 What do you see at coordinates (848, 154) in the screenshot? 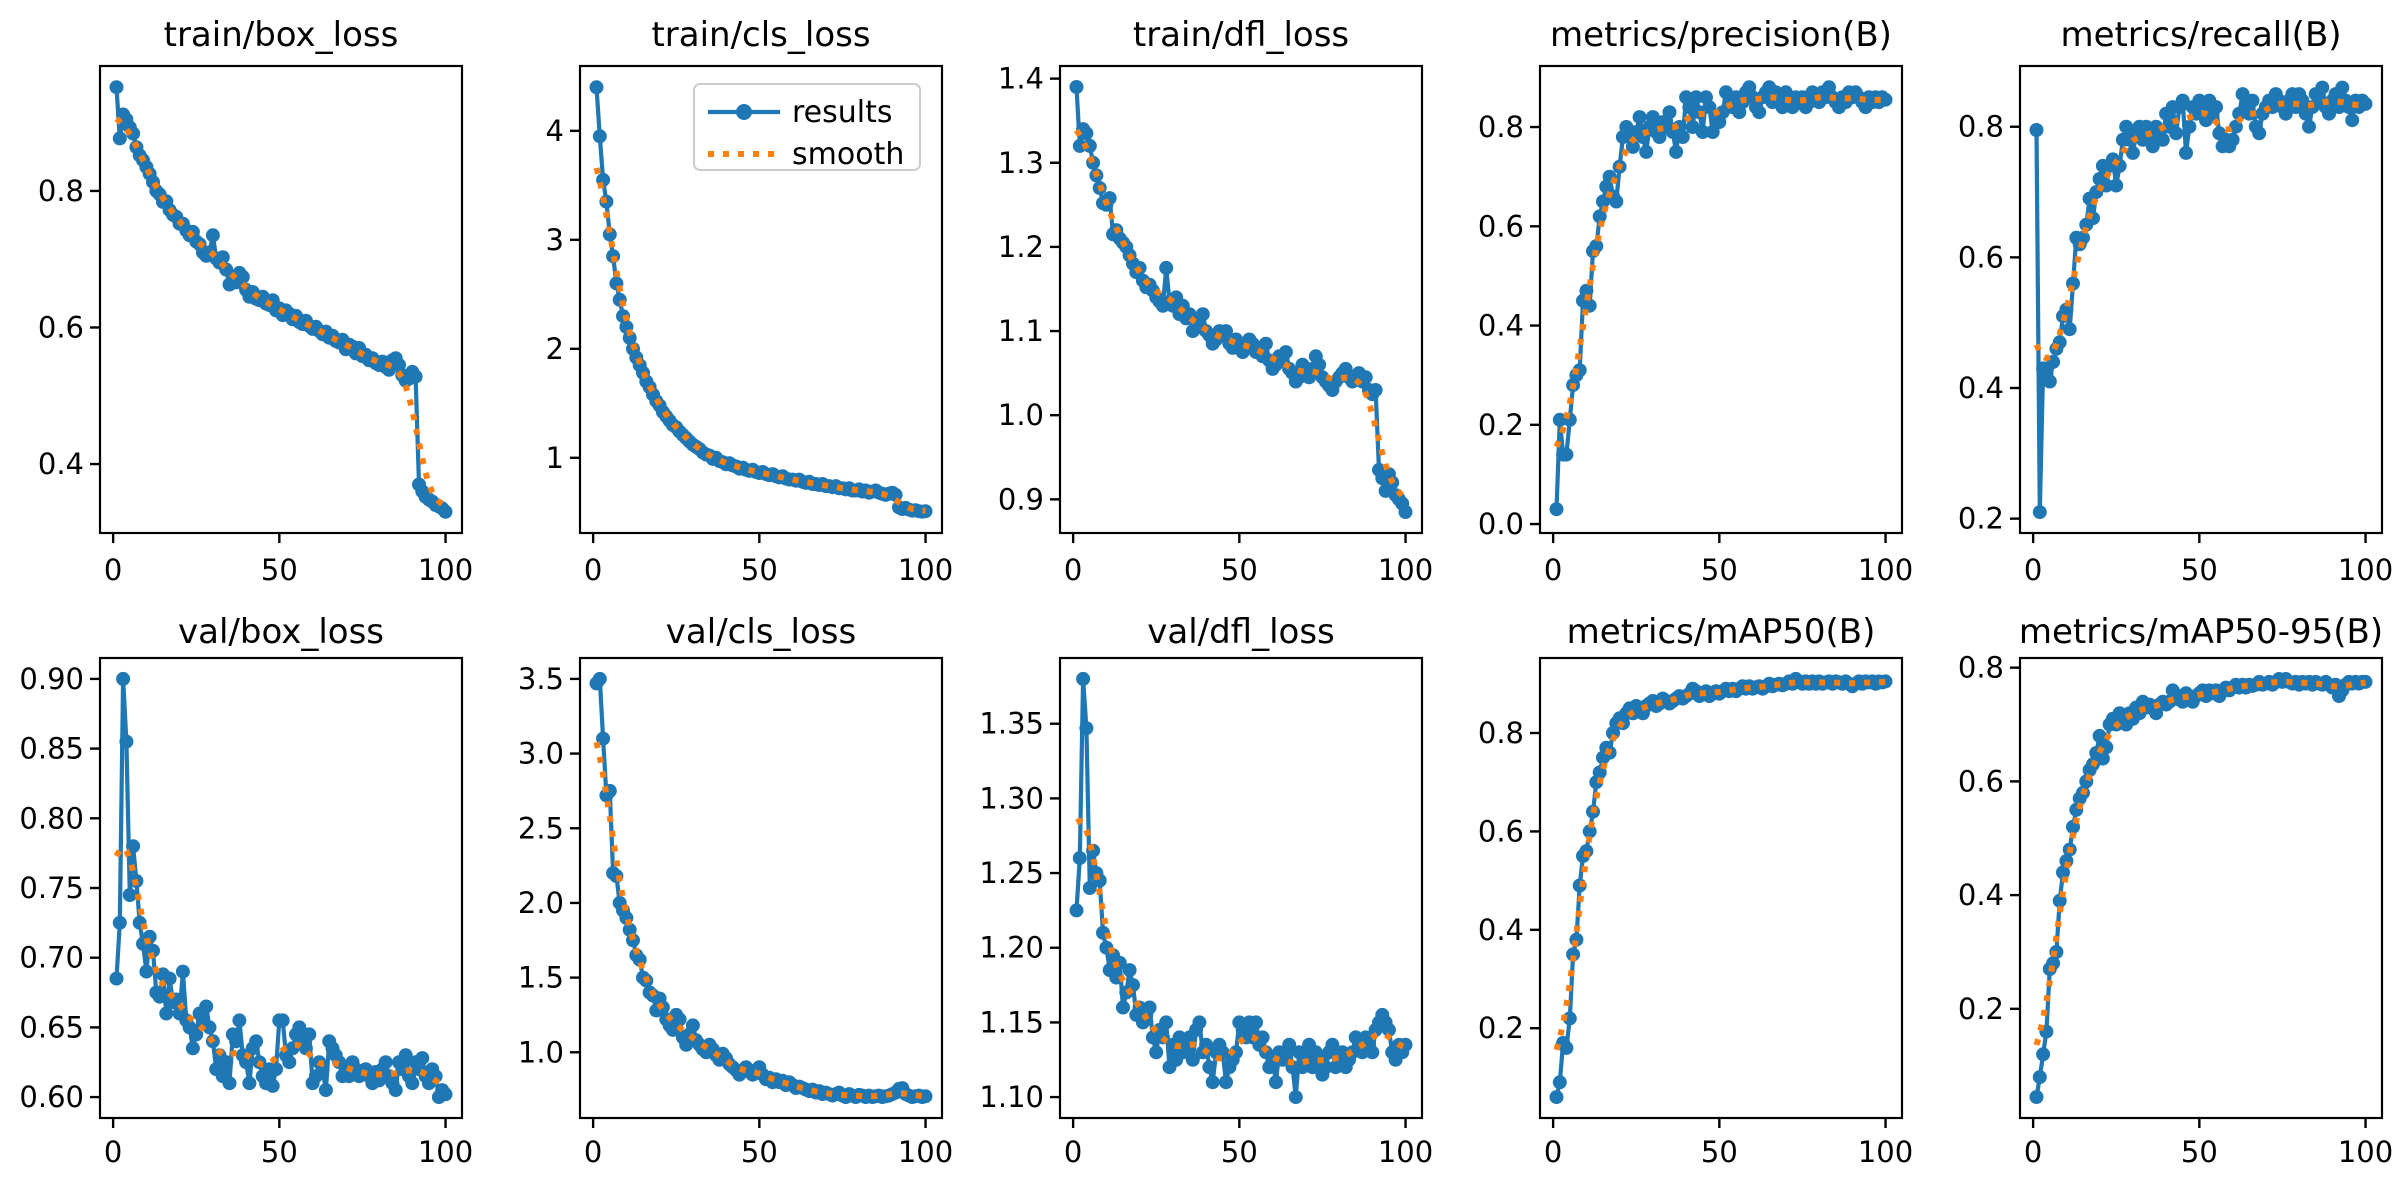
I see `legend-label-smooth: smooth` at bounding box center [848, 154].